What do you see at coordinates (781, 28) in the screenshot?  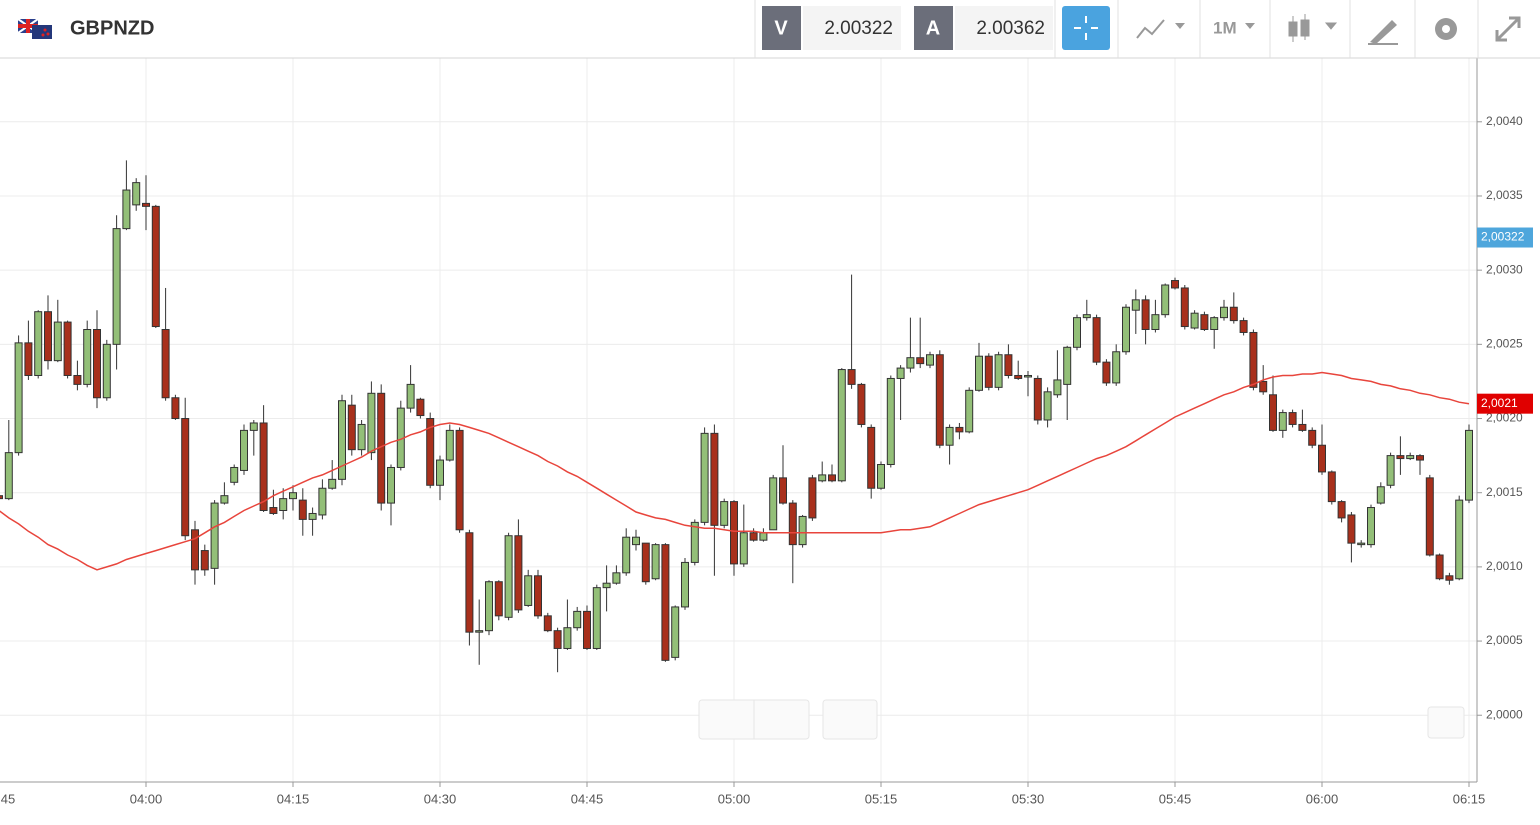 I see `bid-label: V` at bounding box center [781, 28].